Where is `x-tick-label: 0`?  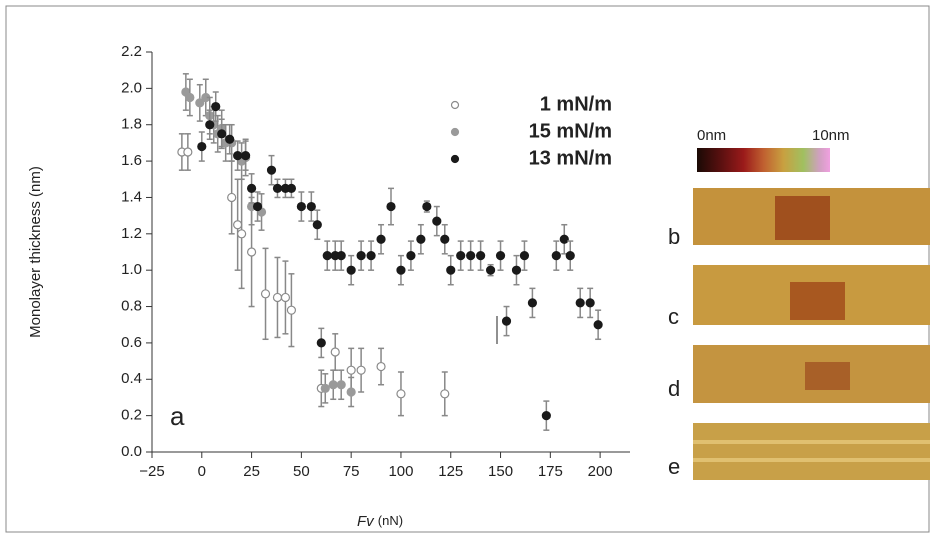 x-tick-label: 0 is located at coordinates (202, 471).